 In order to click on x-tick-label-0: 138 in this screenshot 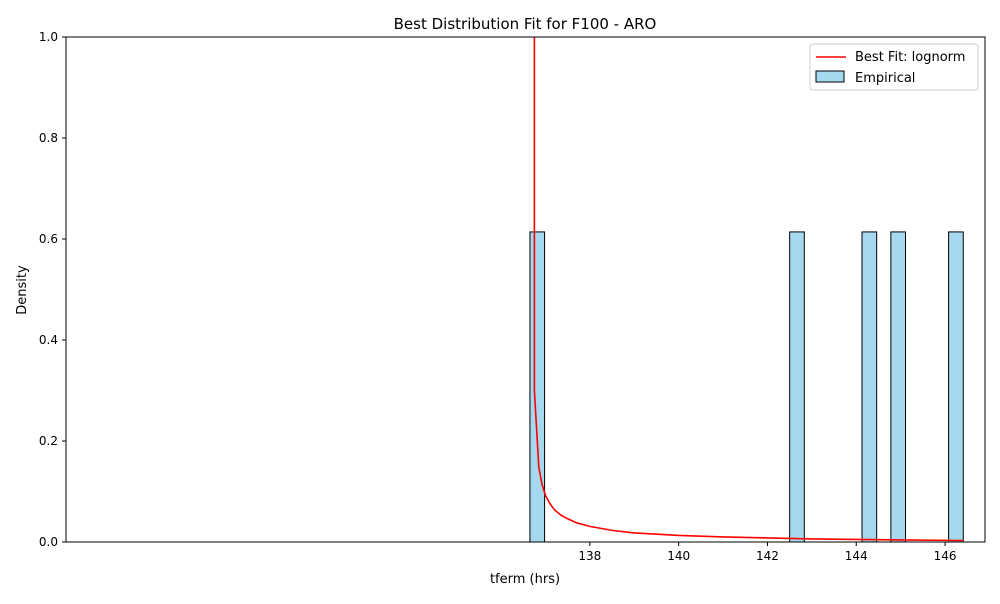, I will do `click(589, 556)`.